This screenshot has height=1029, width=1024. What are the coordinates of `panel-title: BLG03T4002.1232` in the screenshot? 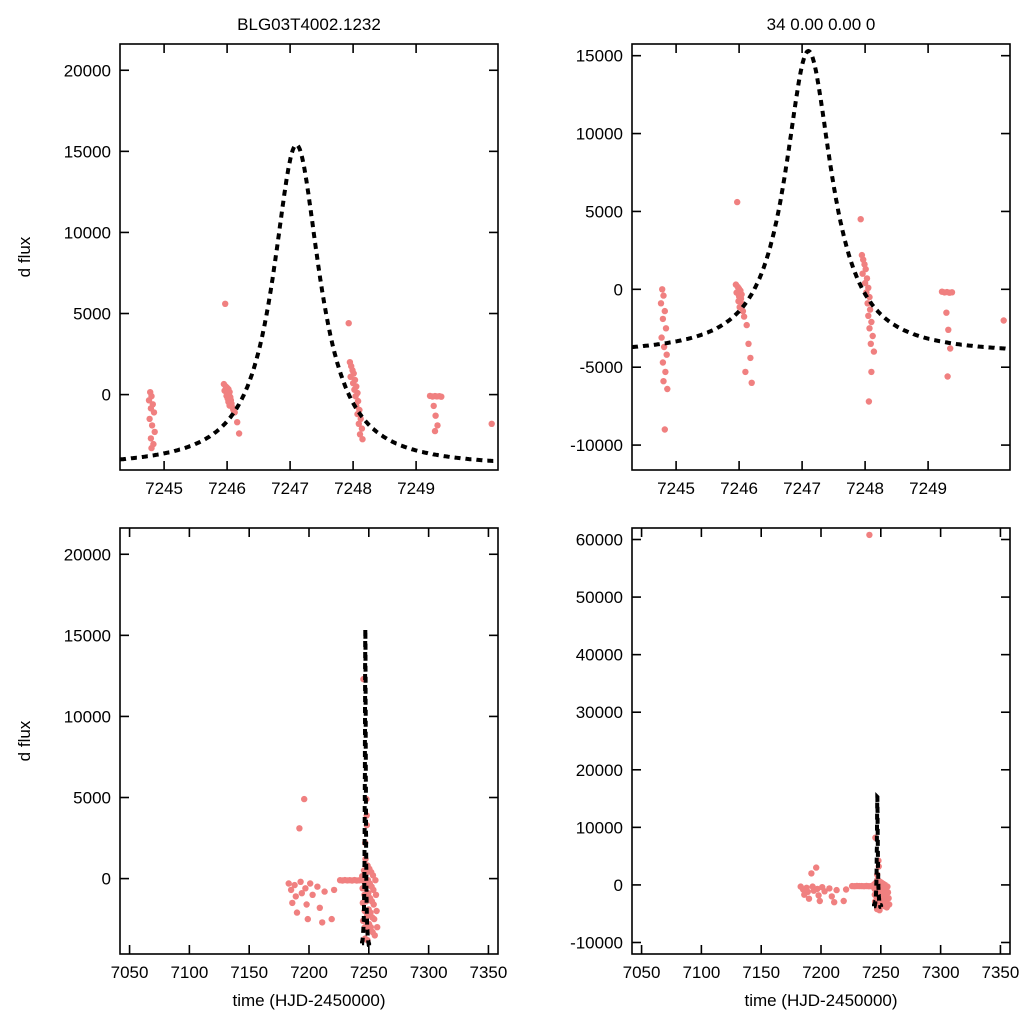 It's located at (309, 24).